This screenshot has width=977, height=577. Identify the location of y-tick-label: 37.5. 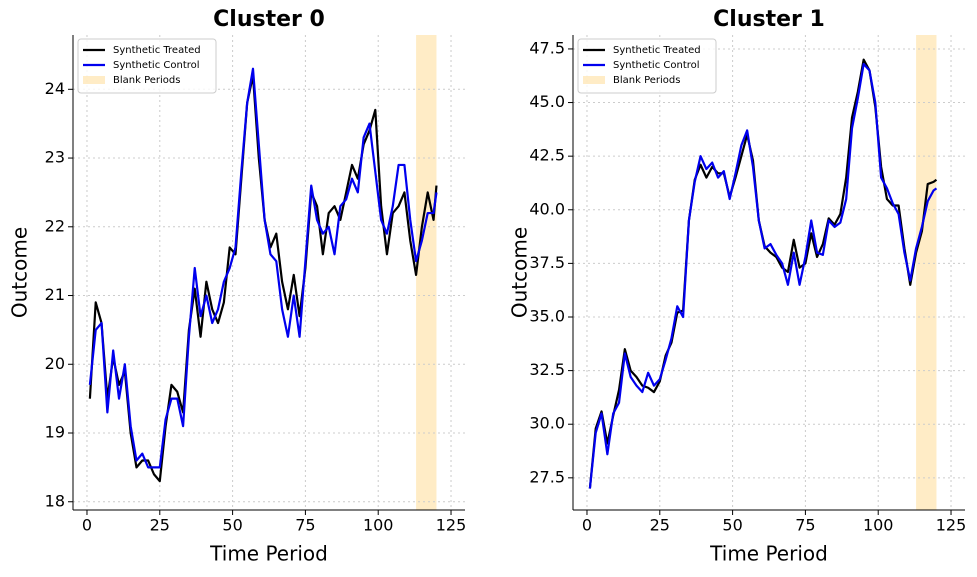
(547, 262).